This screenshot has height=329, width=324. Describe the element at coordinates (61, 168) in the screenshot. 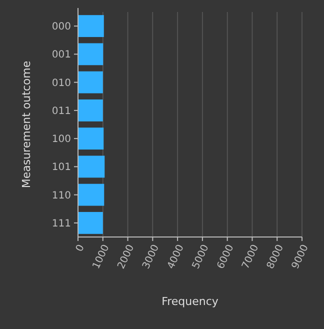

I see `y-tick-label: 101` at that location.